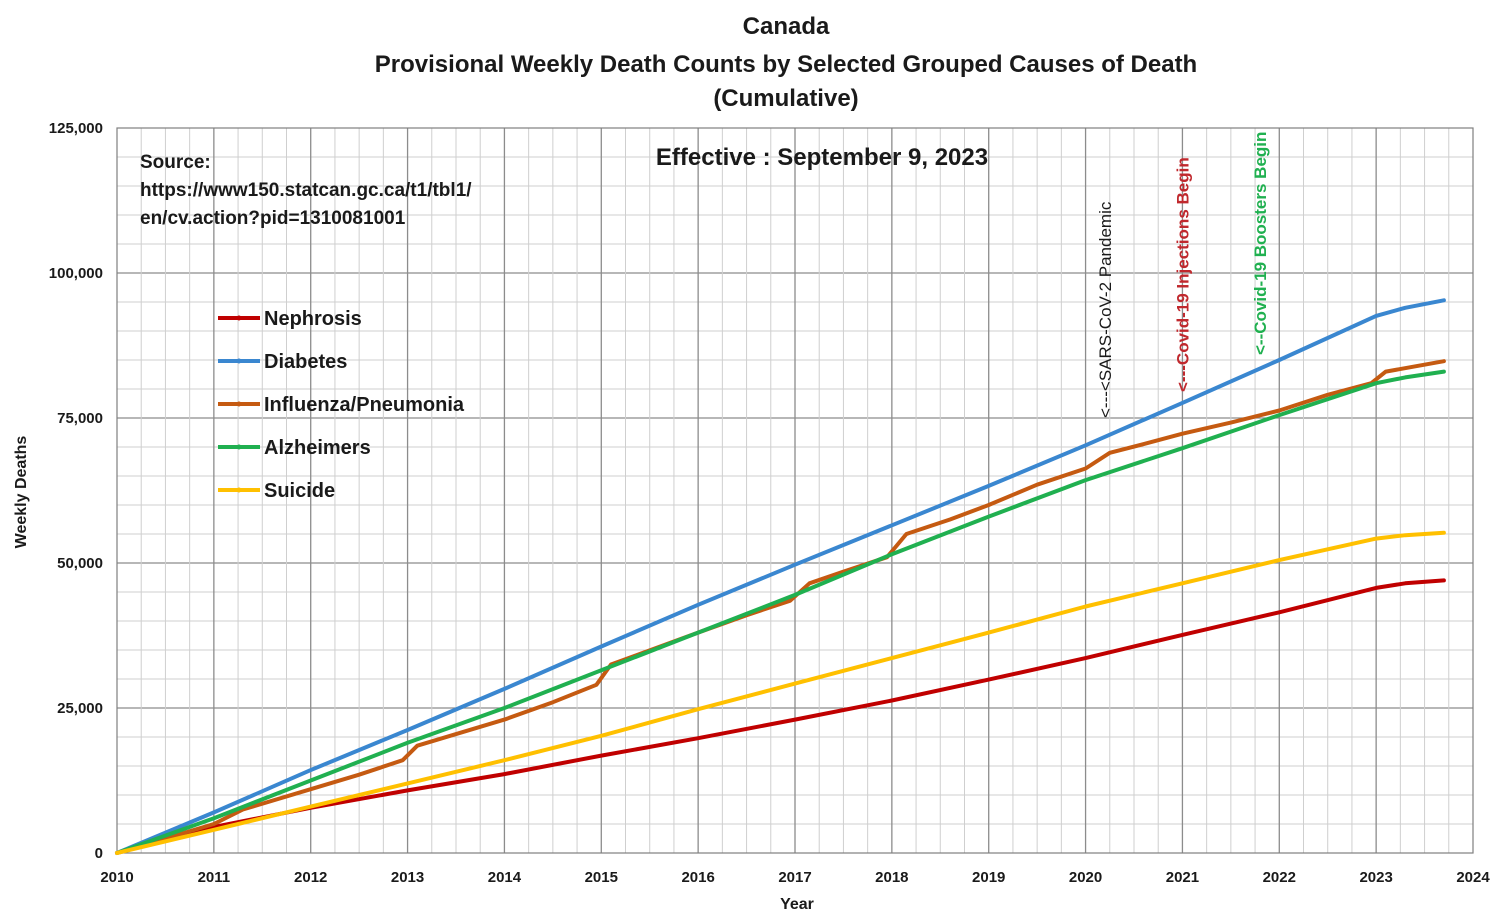 This screenshot has height=919, width=1505. Describe the element at coordinates (797, 904) in the screenshot. I see `x-axis-label: Year` at that location.